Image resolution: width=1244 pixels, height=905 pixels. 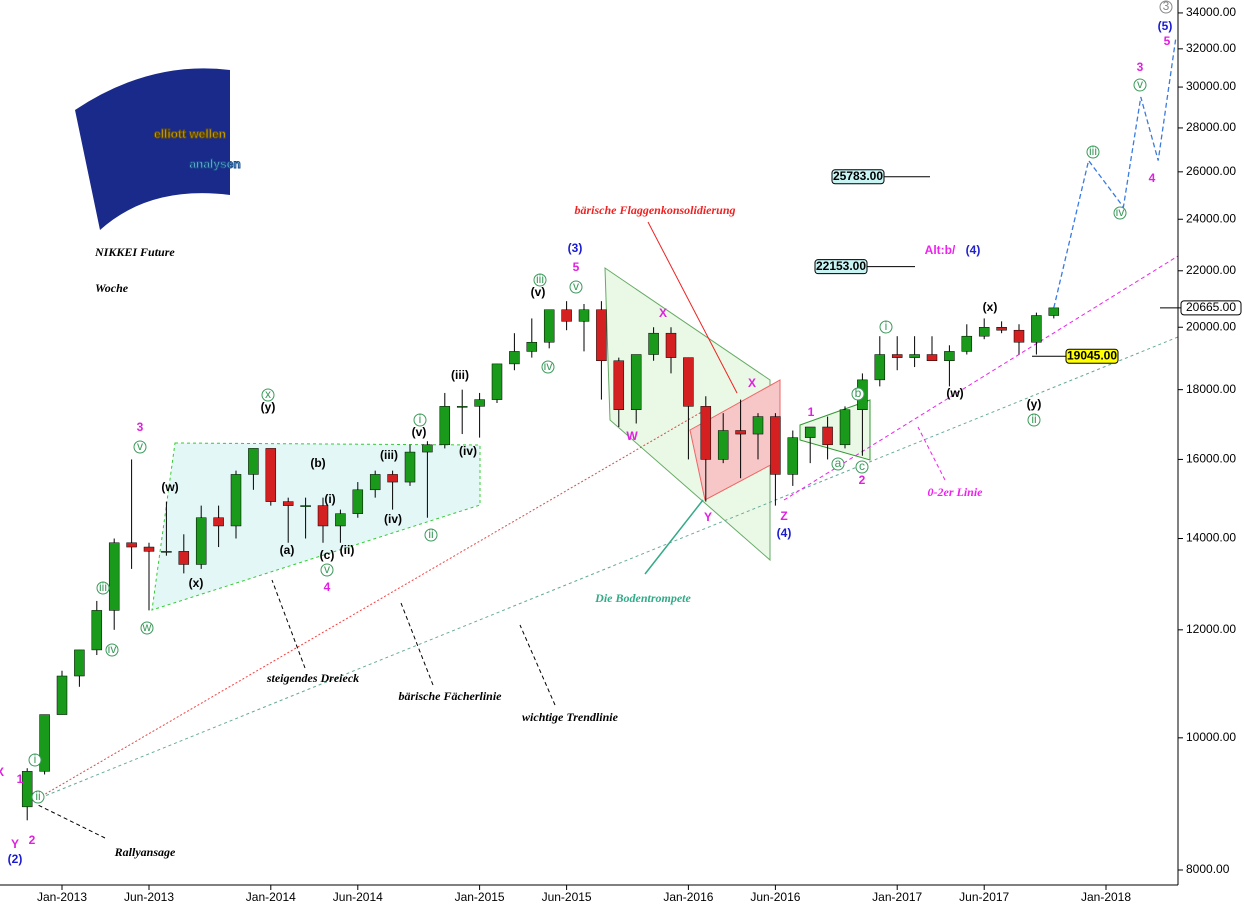 What do you see at coordinates (1140, 67) in the screenshot?
I see `wave-label: 3` at bounding box center [1140, 67].